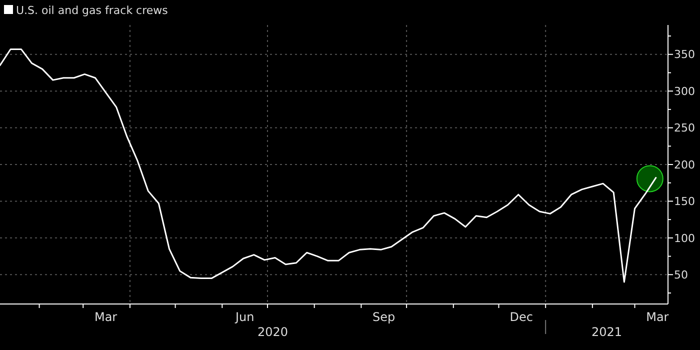 The height and width of the screenshot is (350, 700). I want to click on y-tick-label: 100, so click(684, 238).